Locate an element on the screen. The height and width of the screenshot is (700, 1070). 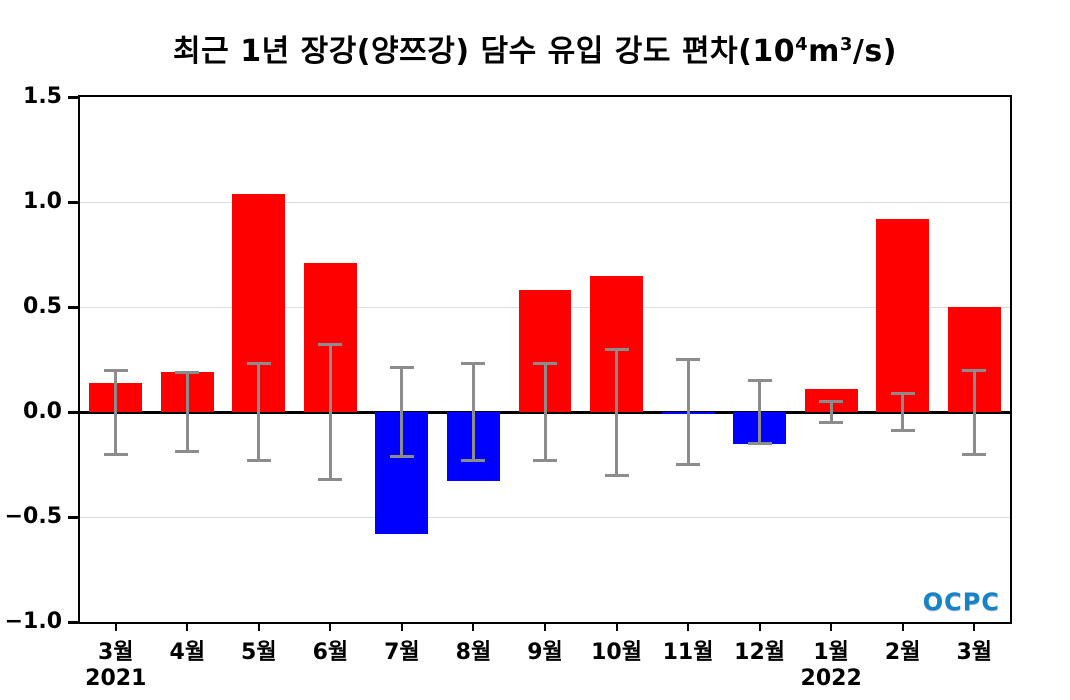
y-axis-tick-label: −0.5 is located at coordinates (33, 516).